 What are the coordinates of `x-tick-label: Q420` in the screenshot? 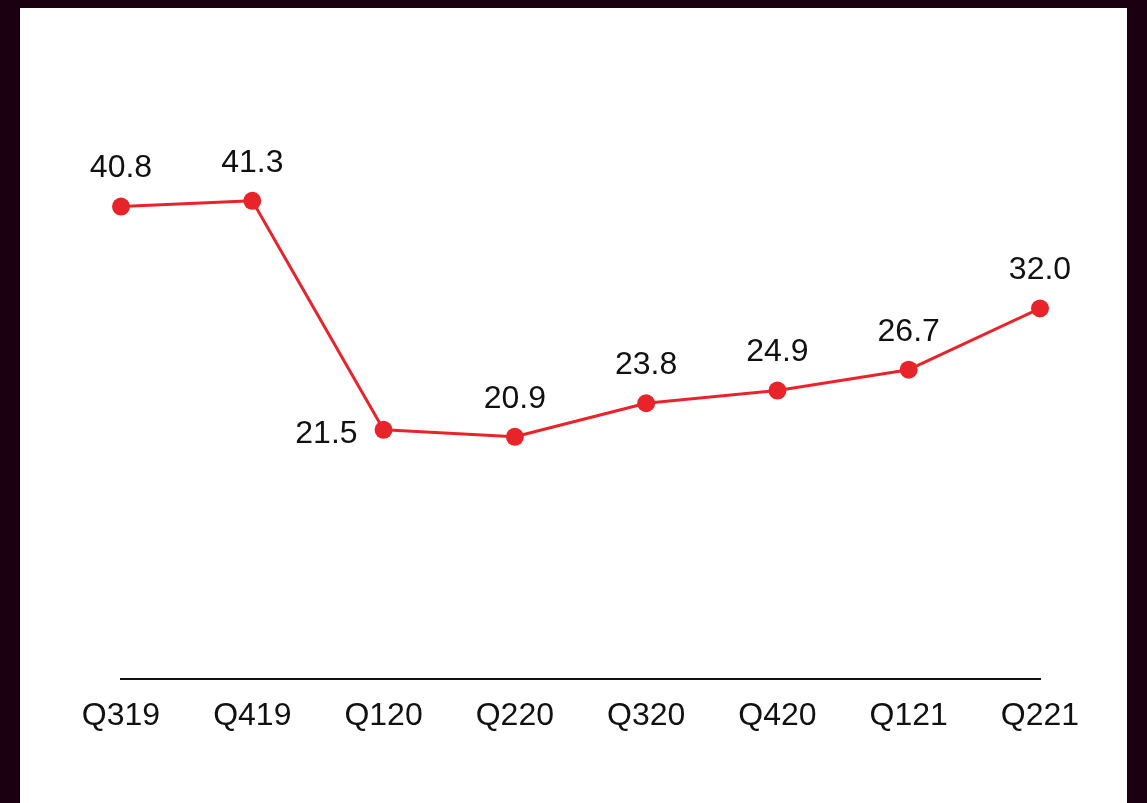 It's located at (777, 713).